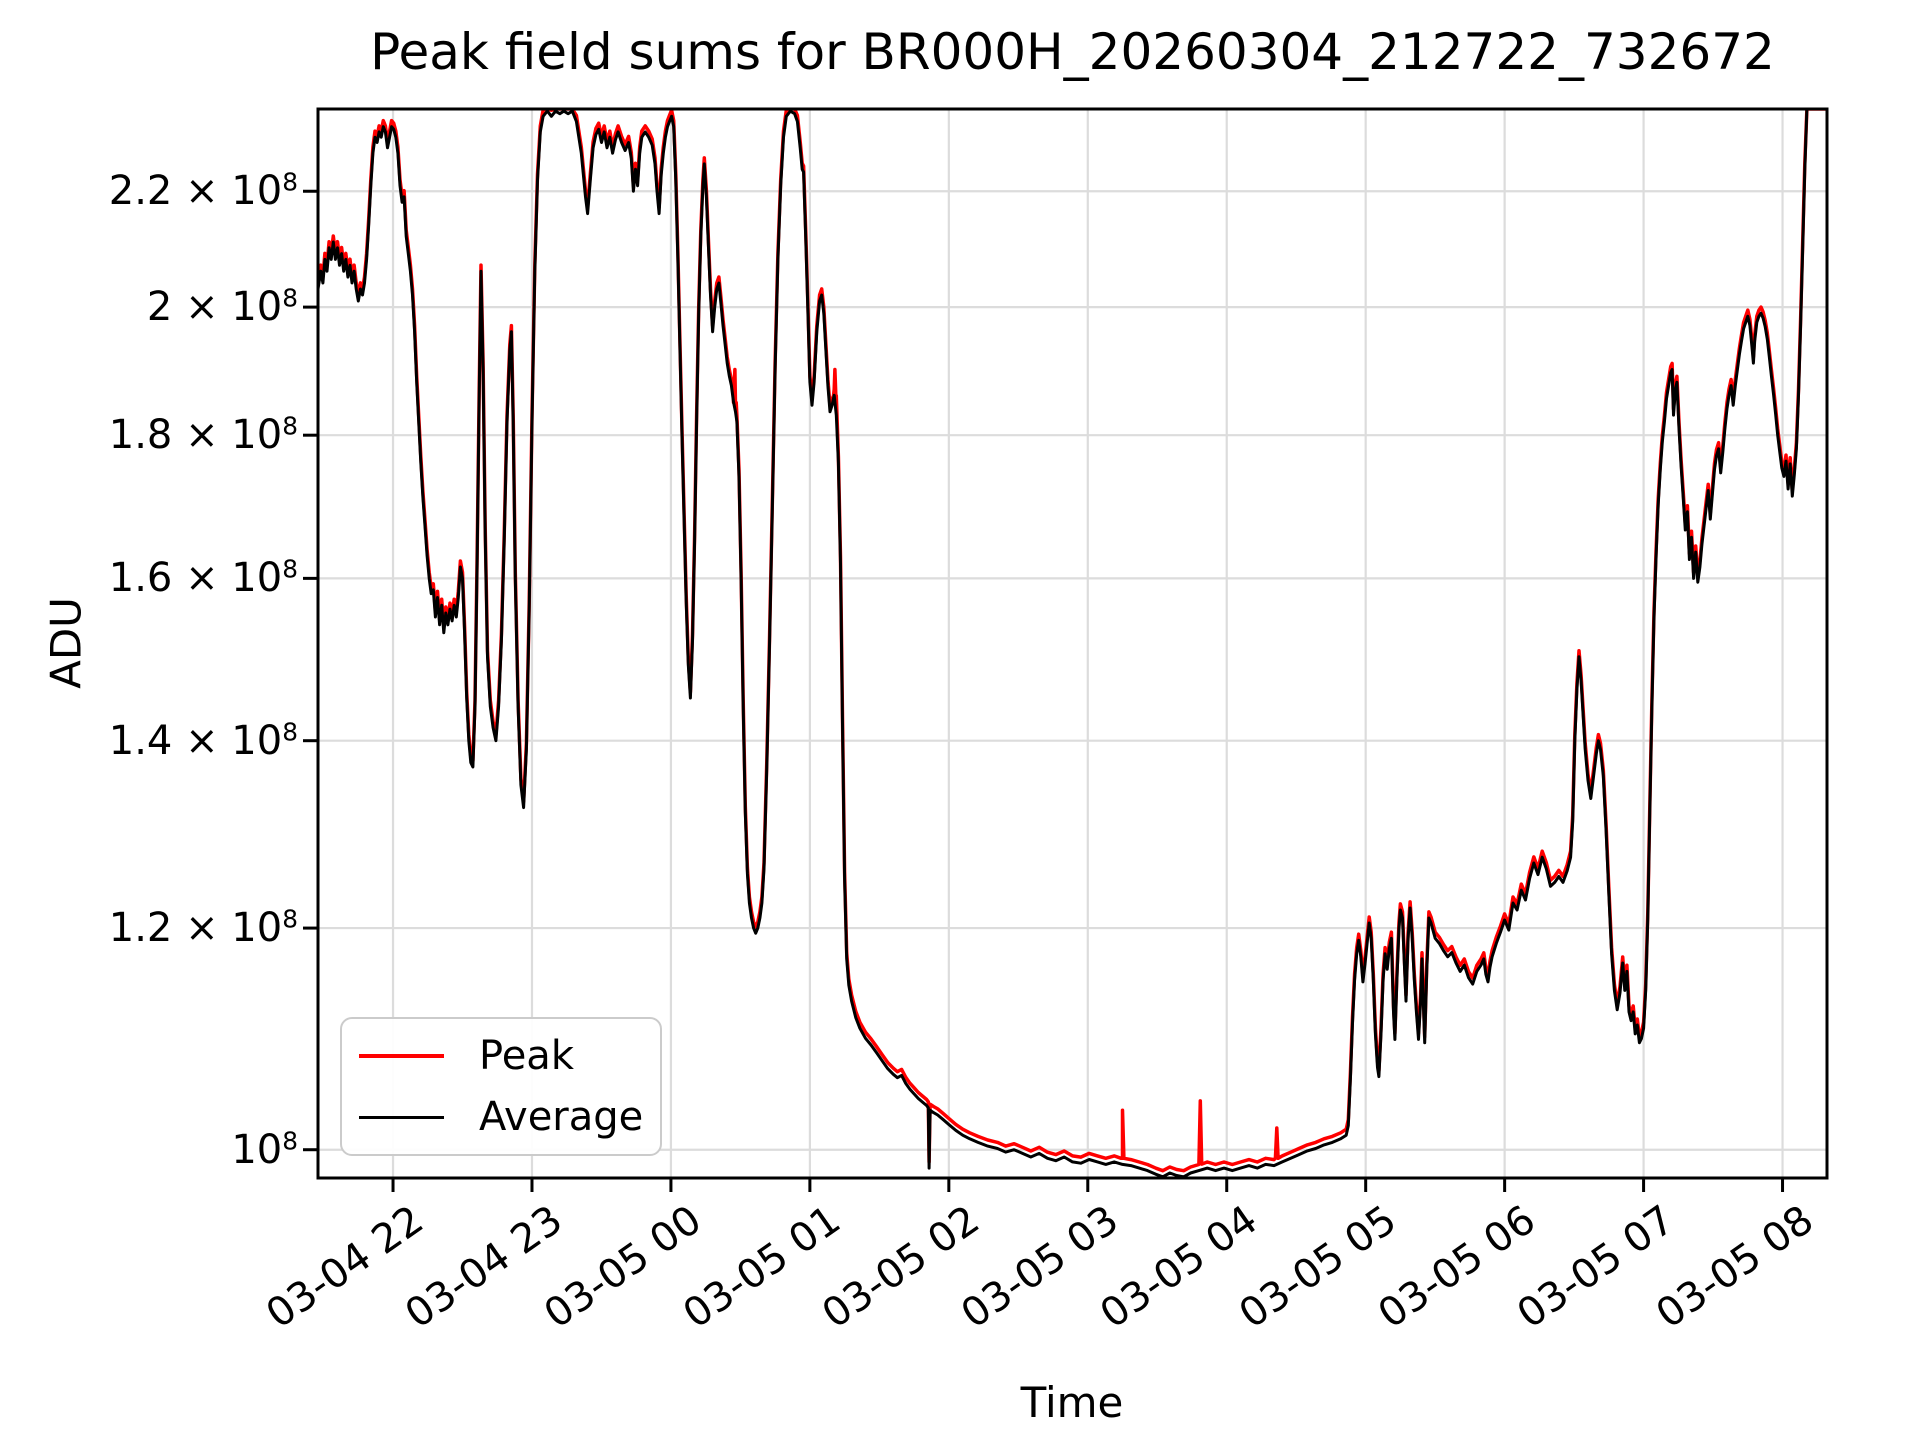 This screenshot has width=1920, height=1440. Describe the element at coordinates (526, 1055) in the screenshot. I see `legend-label-peak: Peak` at that location.